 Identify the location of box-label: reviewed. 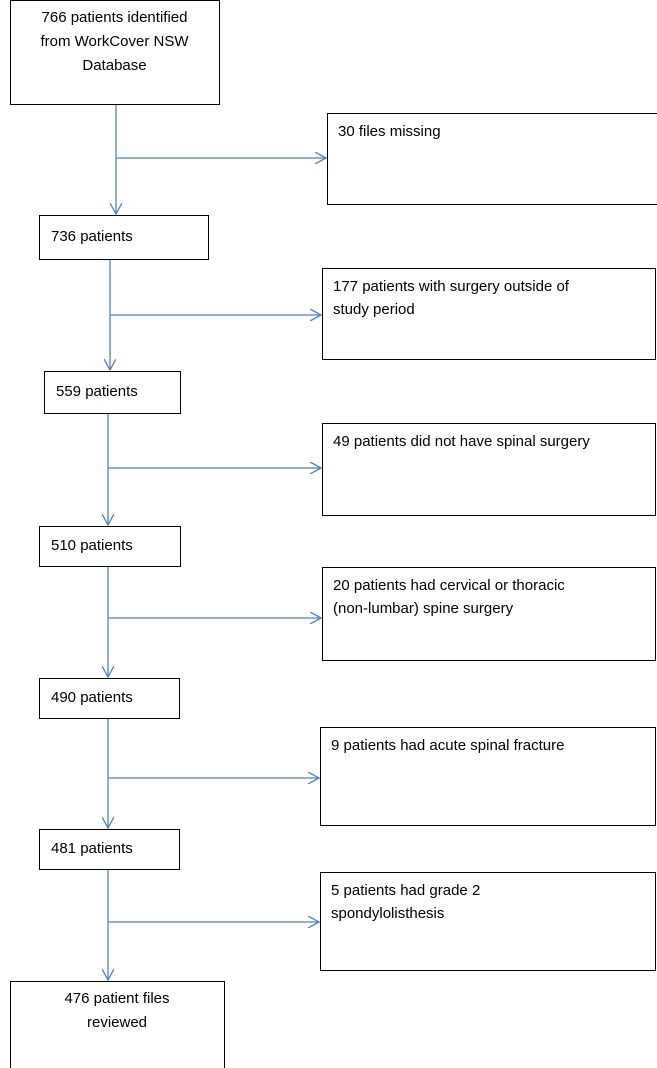
(117, 1022).